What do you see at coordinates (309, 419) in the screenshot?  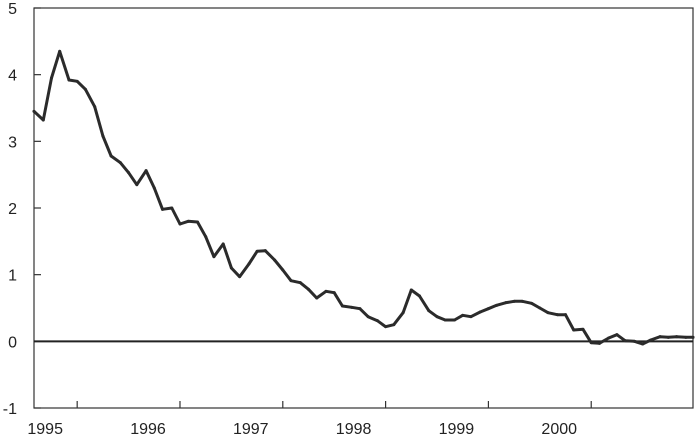 I see `x-axis: 1995 1996 1997 1998 1999 2000` at bounding box center [309, 419].